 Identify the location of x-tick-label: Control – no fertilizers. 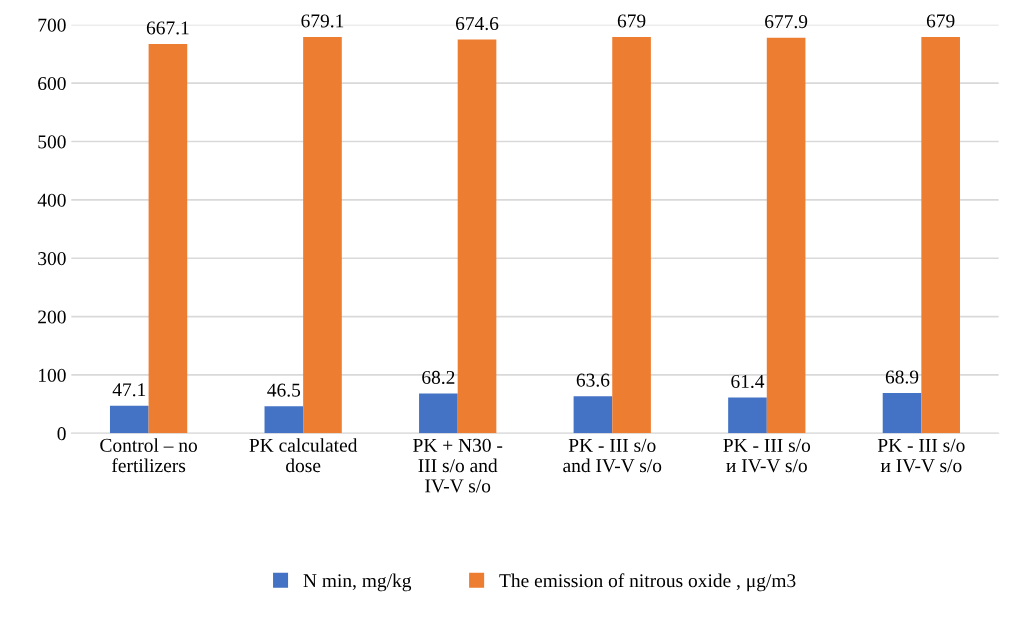
(149, 455).